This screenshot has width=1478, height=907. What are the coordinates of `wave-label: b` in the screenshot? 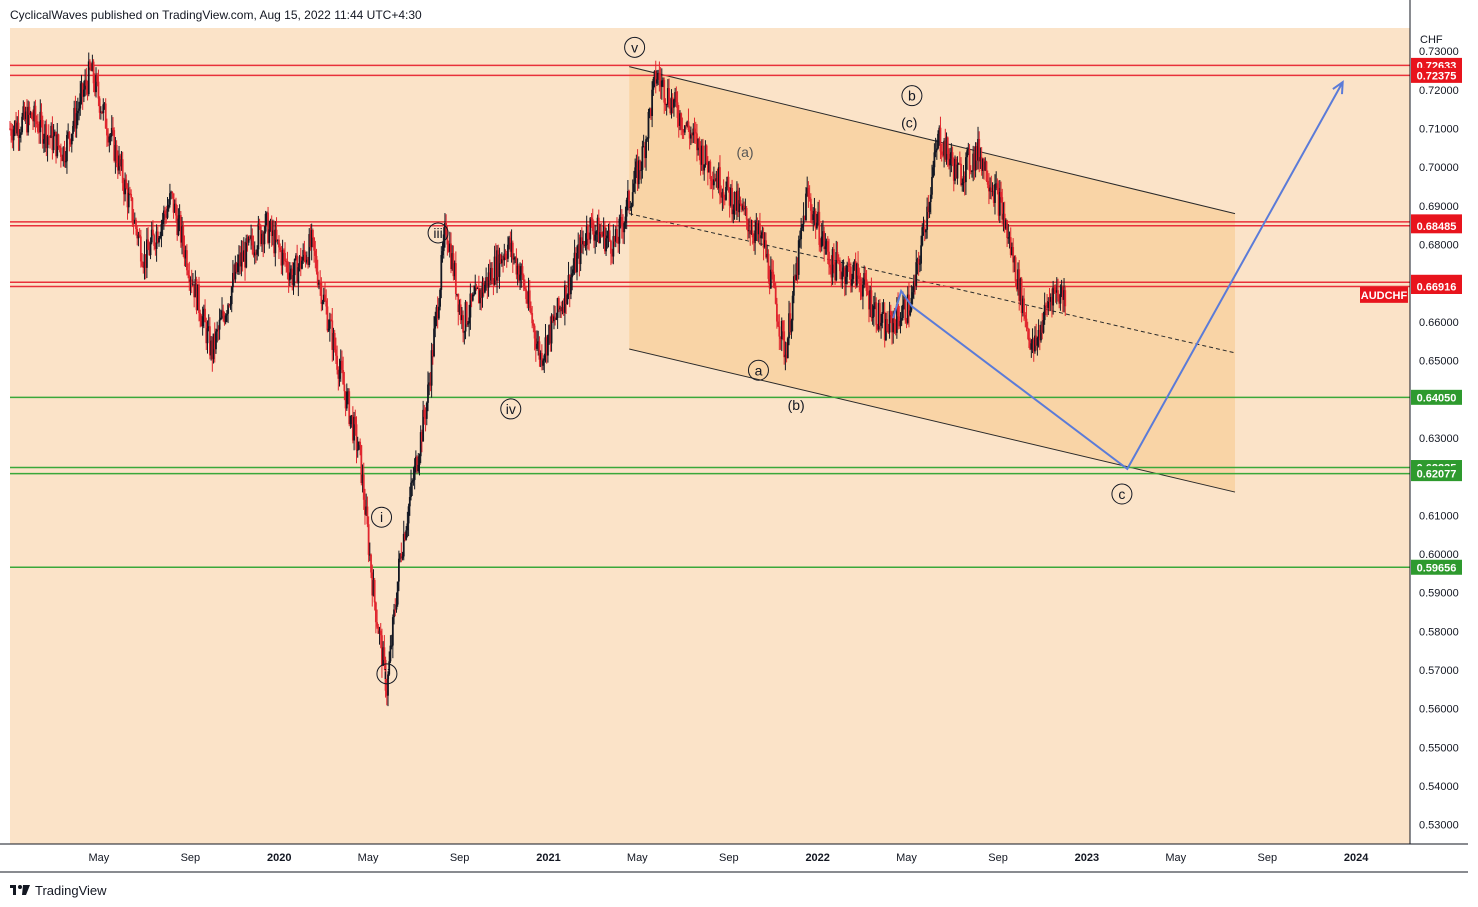 It's located at (912, 96).